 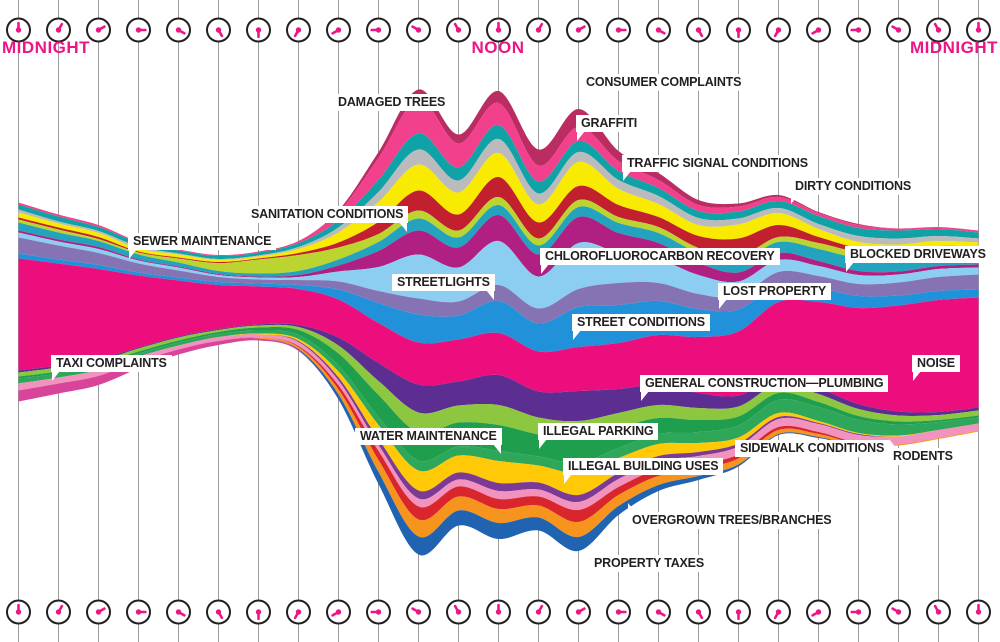 I want to click on stream-band-lost_property, so click(x=498, y=280).